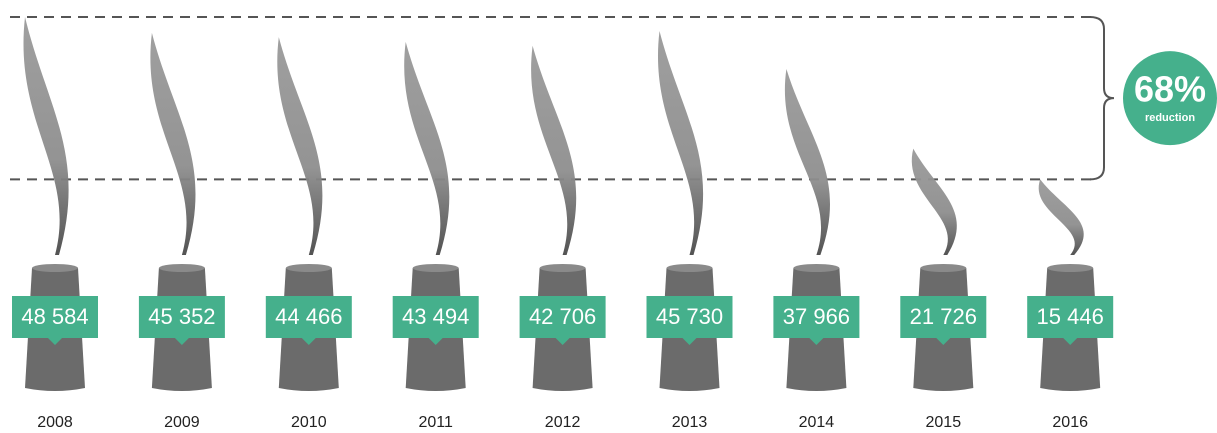 The width and height of the screenshot is (1217, 433). I want to click on x-tick-label: 2009, so click(182, 422).